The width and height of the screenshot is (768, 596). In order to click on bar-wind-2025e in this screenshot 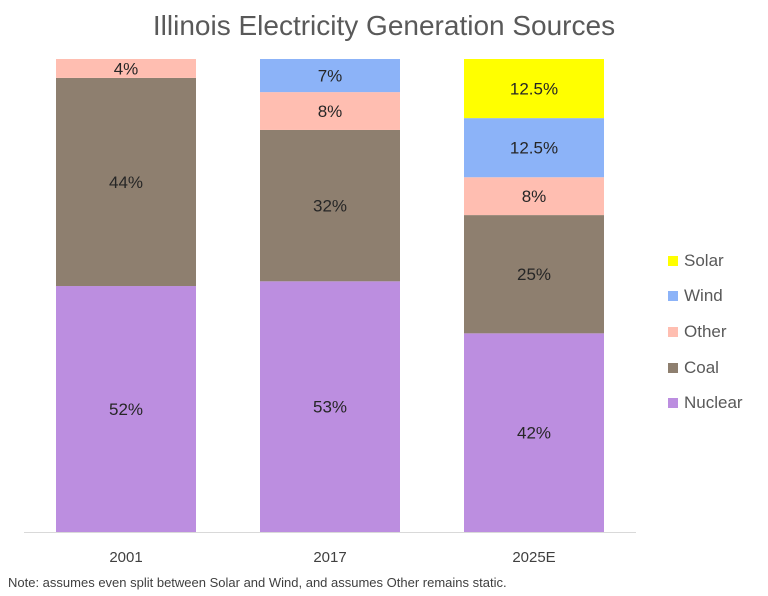, I will do `click(534, 148)`.